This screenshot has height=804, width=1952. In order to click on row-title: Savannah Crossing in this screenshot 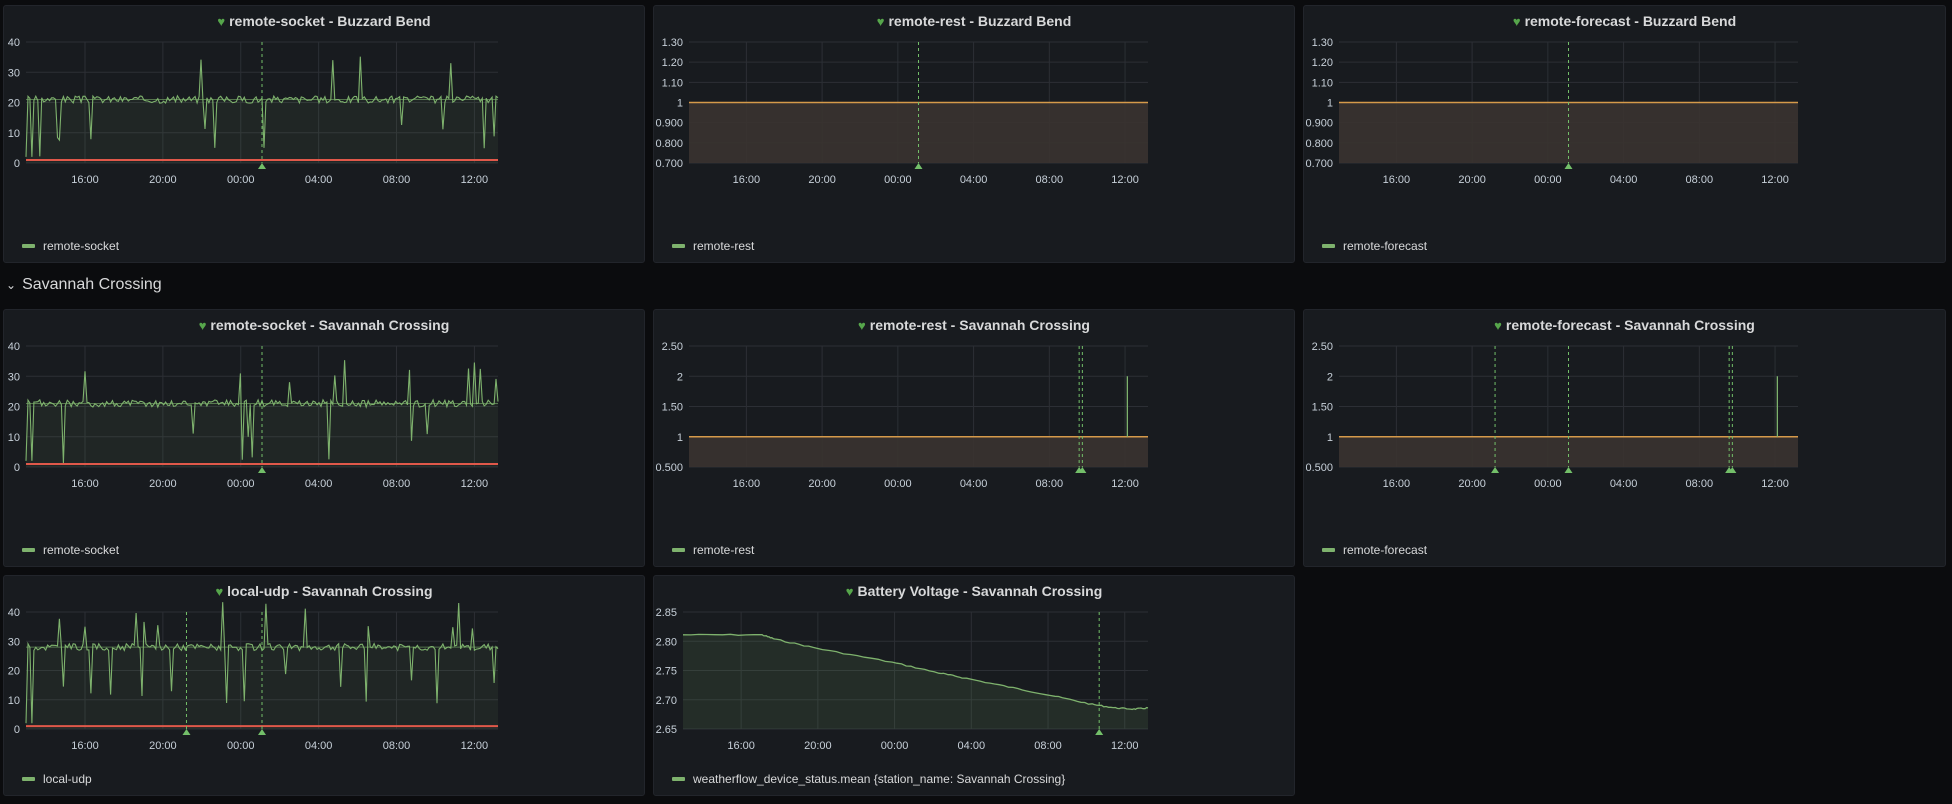, I will do `click(92, 284)`.